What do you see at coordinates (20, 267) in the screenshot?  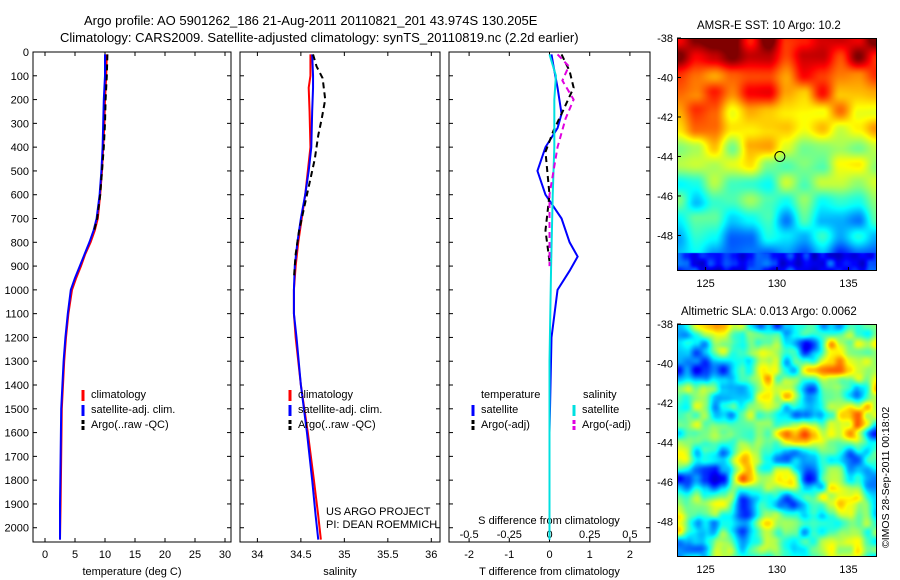 I see `y-tick-label: 900` at bounding box center [20, 267].